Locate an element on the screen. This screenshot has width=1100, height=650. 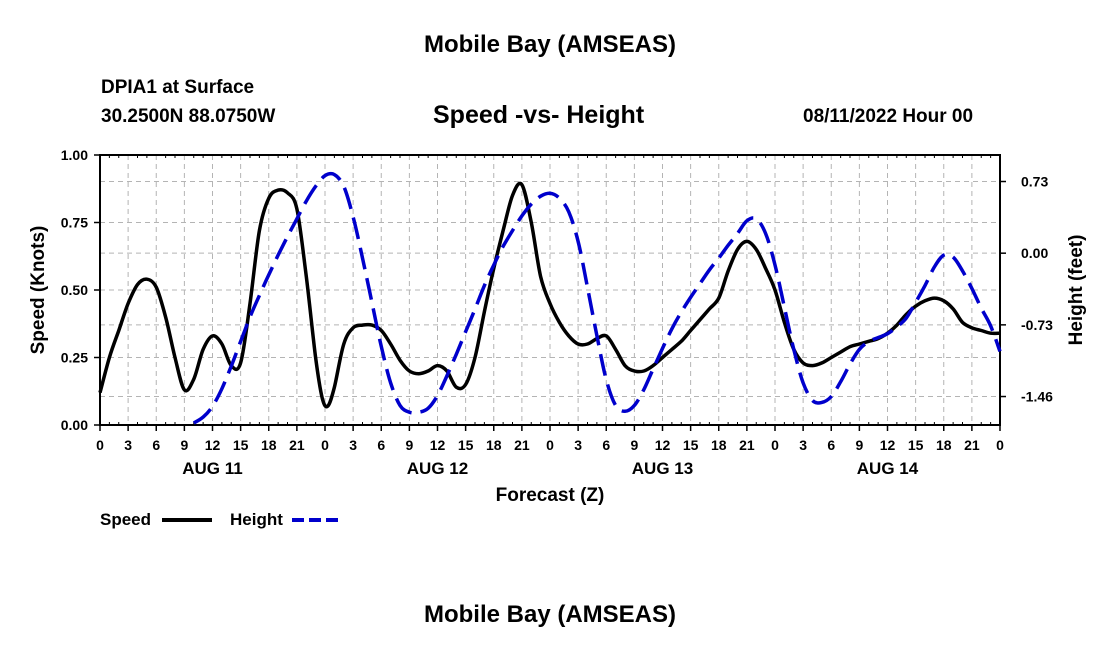
day-label: AUG 14 is located at coordinates (888, 468).